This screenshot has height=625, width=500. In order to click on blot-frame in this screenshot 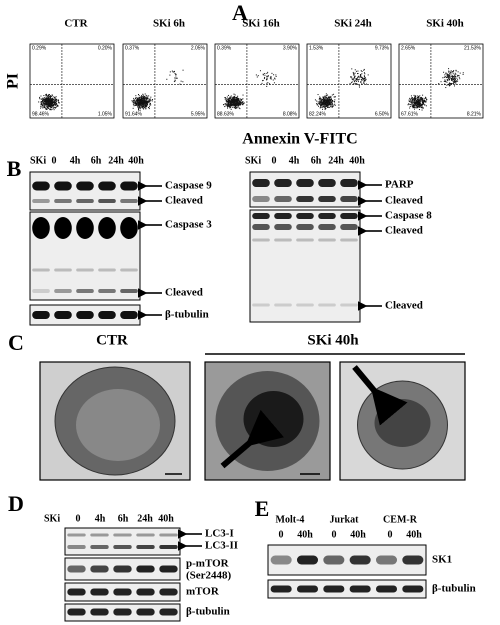, I will do `click(347, 589)`.